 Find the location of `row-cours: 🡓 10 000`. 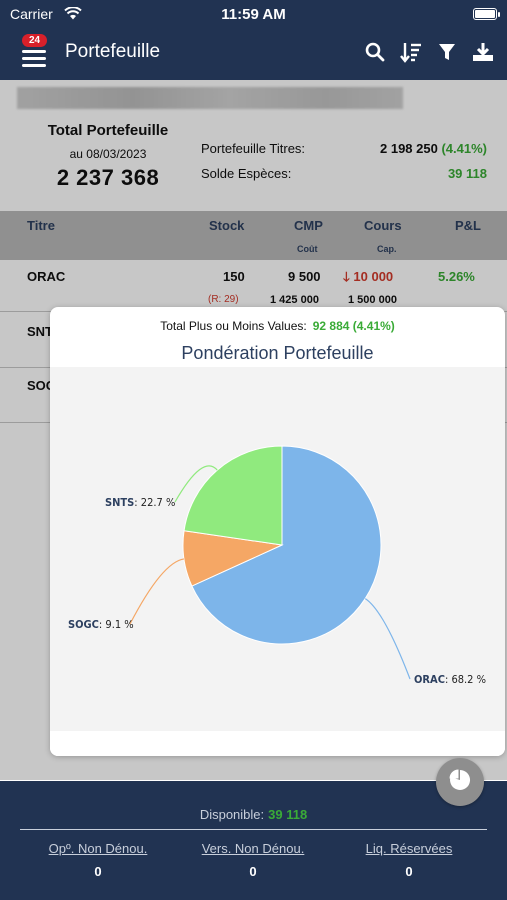

row-cours: 🡓 10 000 is located at coordinates (368, 279).